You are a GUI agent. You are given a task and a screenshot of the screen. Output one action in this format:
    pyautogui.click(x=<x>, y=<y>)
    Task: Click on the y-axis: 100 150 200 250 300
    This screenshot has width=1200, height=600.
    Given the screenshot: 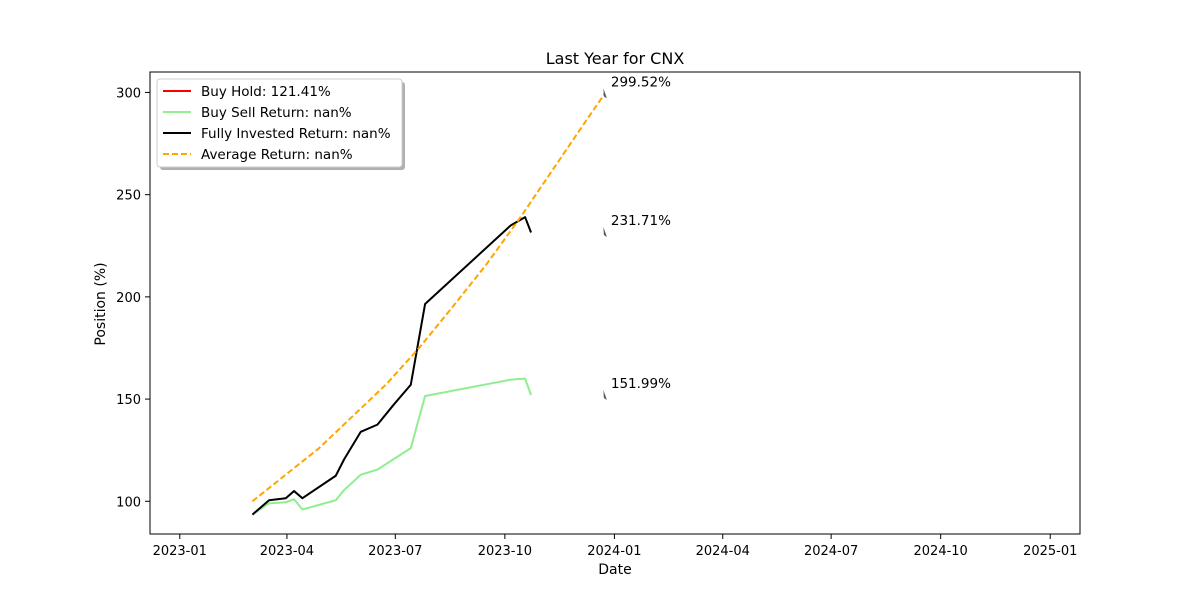 What is the action you would take?
    pyautogui.click(x=133, y=298)
    